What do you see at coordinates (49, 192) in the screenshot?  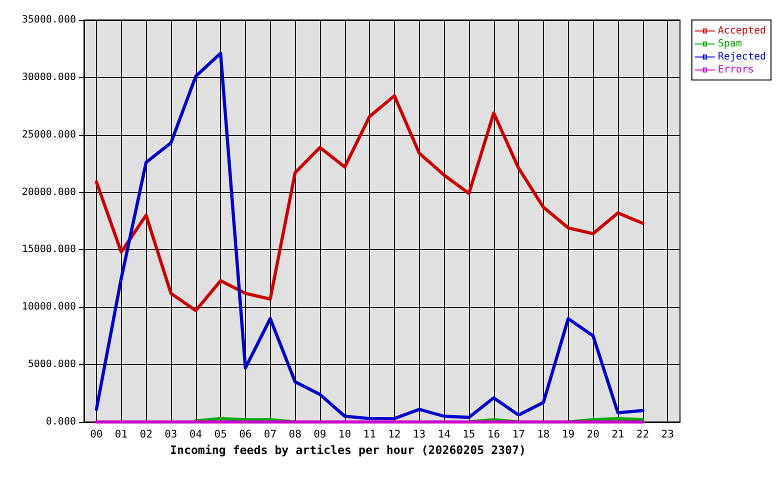 I see `y-tick-label: 20000.000` at bounding box center [49, 192].